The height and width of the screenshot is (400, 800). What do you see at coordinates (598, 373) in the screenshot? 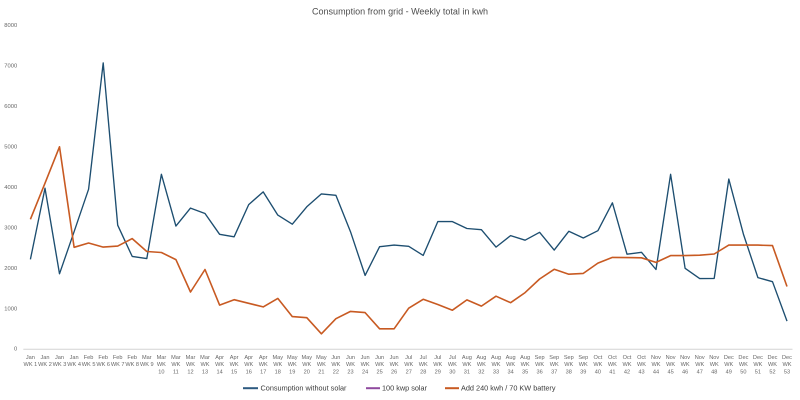
I see `svg-text: 40` at bounding box center [598, 373].